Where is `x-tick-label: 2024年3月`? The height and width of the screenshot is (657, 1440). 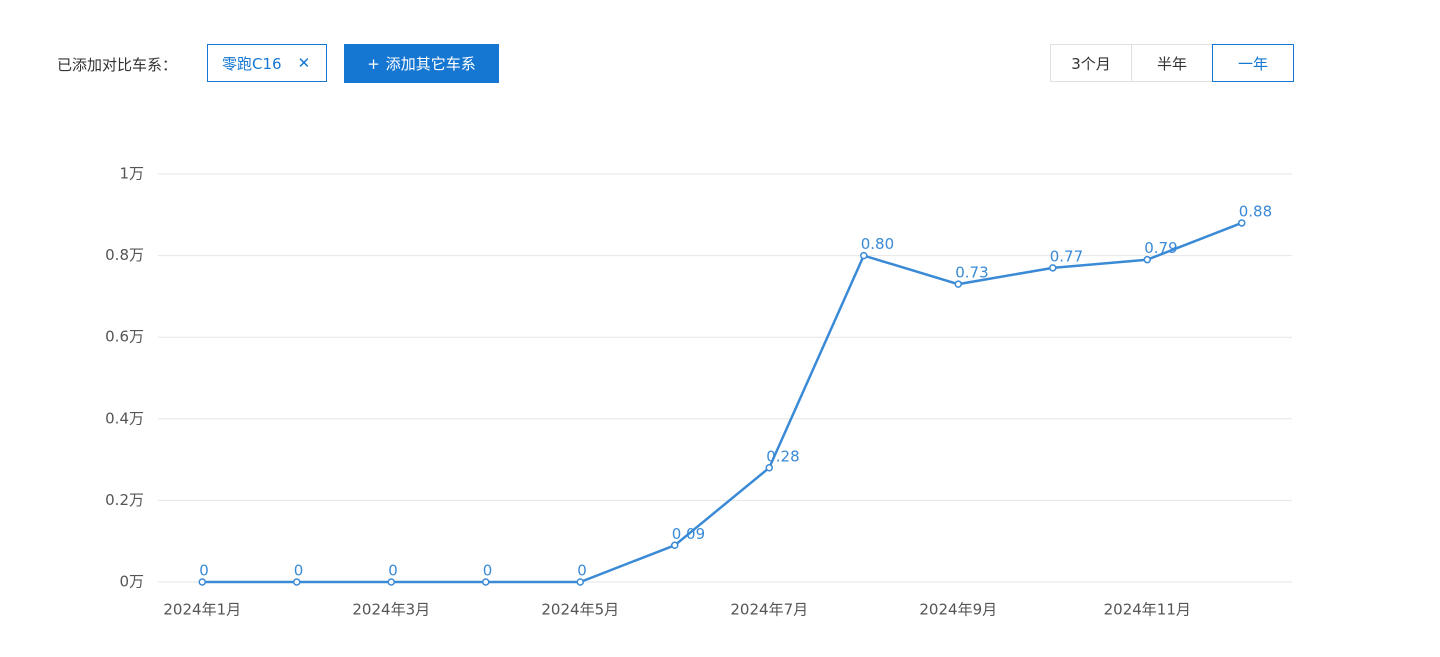 x-tick-label: 2024年3月 is located at coordinates (391, 610).